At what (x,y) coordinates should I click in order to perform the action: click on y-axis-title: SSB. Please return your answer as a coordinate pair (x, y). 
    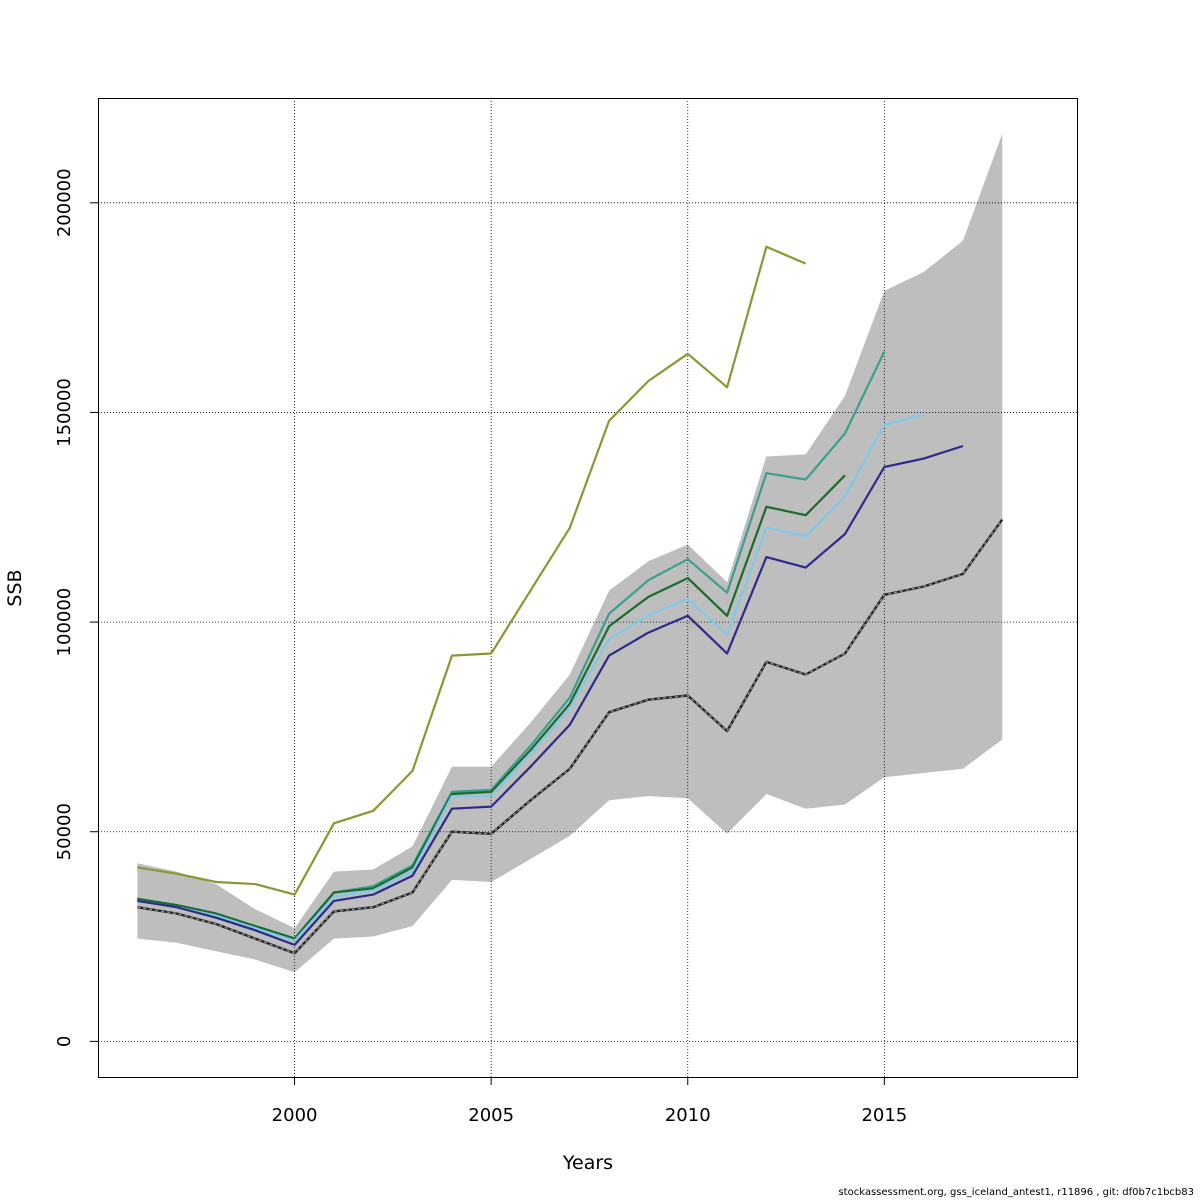
    Looking at the image, I should click on (15, 587).